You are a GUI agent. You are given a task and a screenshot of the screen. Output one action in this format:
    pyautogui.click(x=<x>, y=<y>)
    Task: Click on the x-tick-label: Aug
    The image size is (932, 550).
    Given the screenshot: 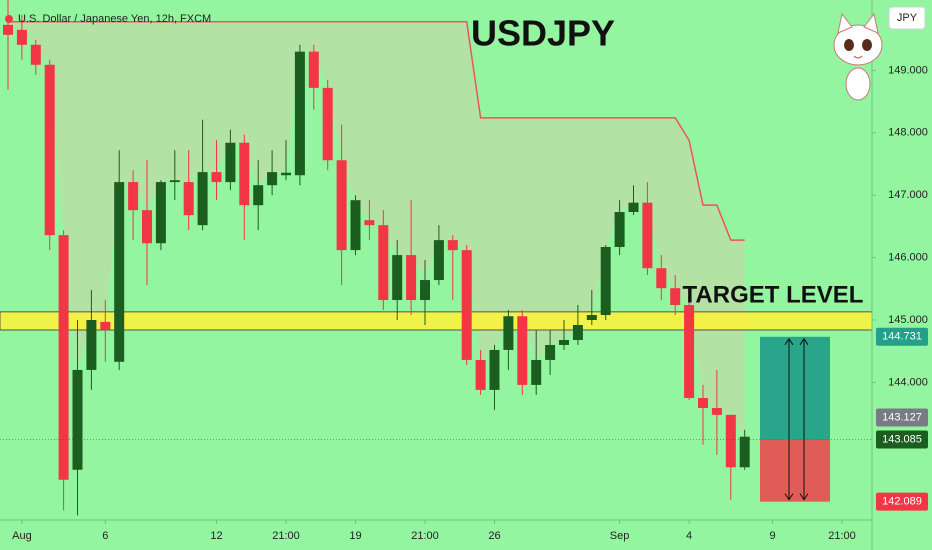 What is the action you would take?
    pyautogui.click(x=22, y=536)
    